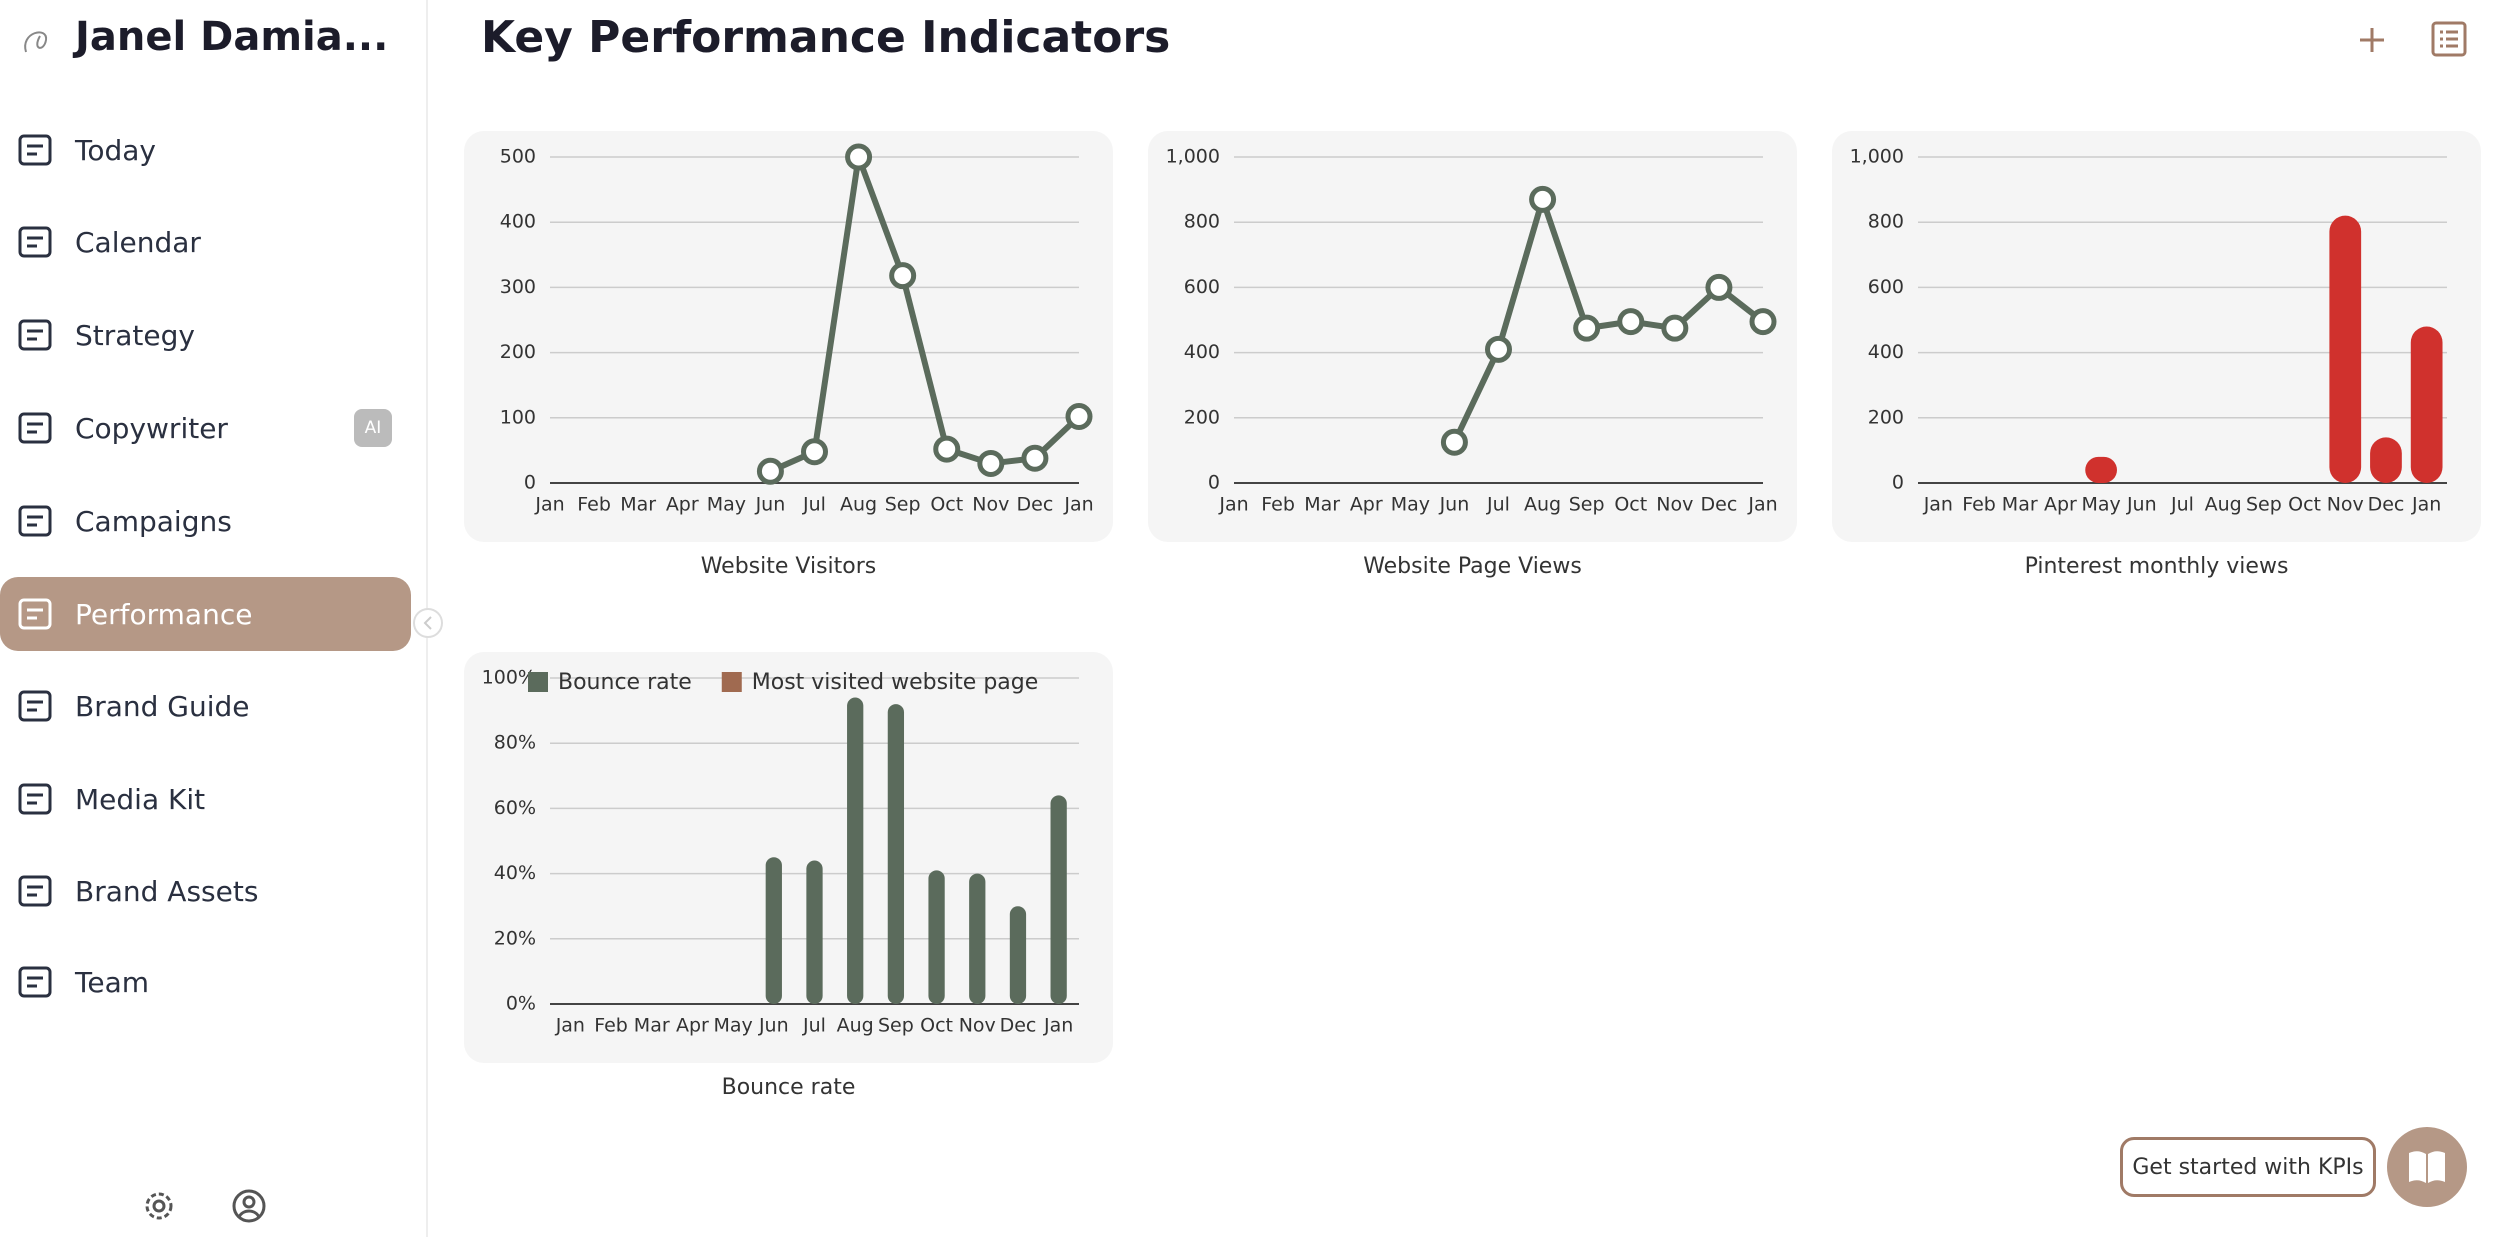 This screenshot has height=1237, width=2500. What do you see at coordinates (509, 678) in the screenshot?
I see `y-tick-label: 100%` at bounding box center [509, 678].